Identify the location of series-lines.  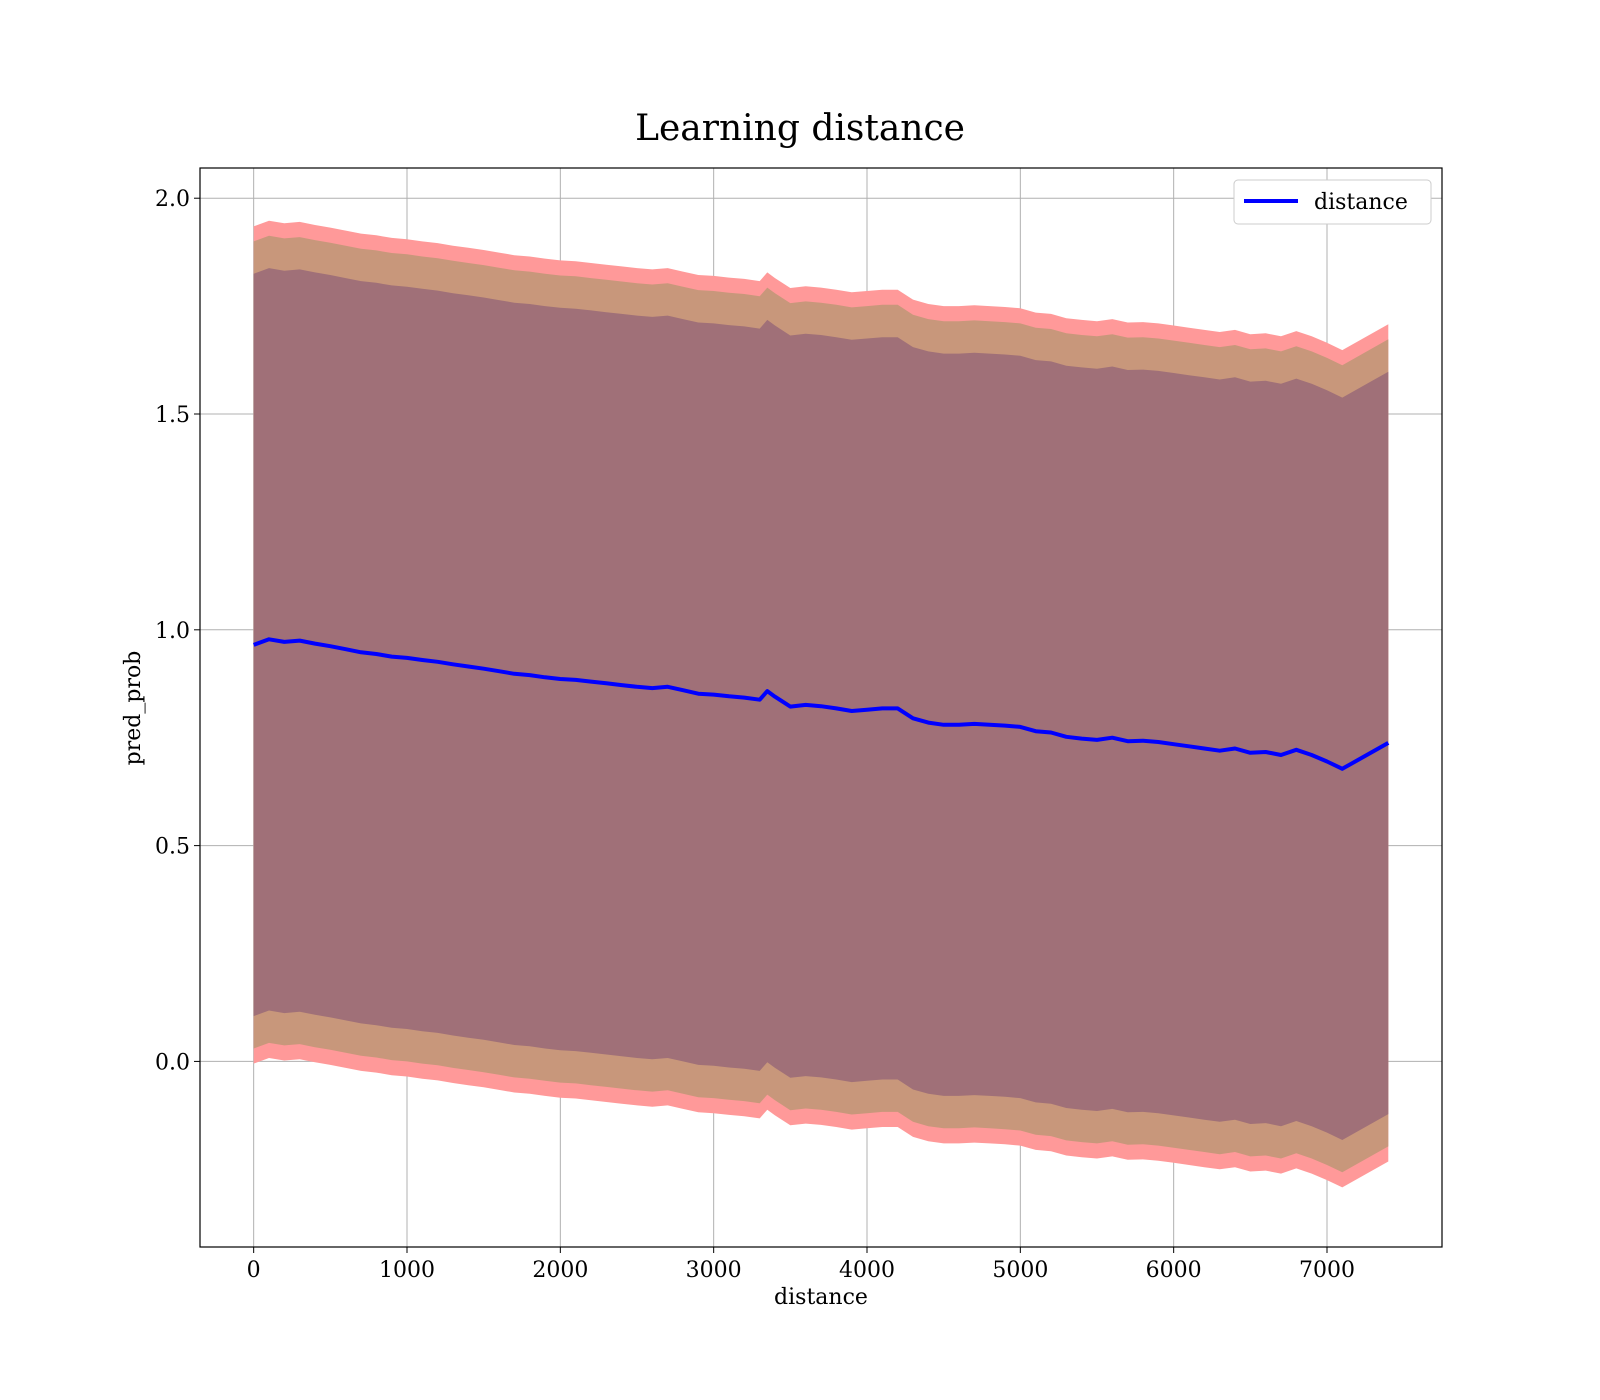
(821, 704).